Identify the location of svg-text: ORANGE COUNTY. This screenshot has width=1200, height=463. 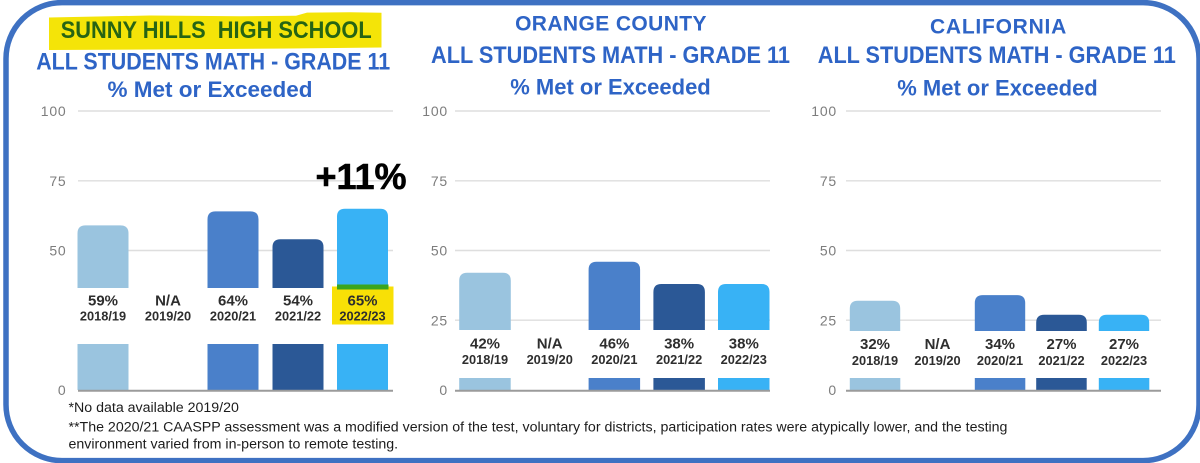
(611, 24).